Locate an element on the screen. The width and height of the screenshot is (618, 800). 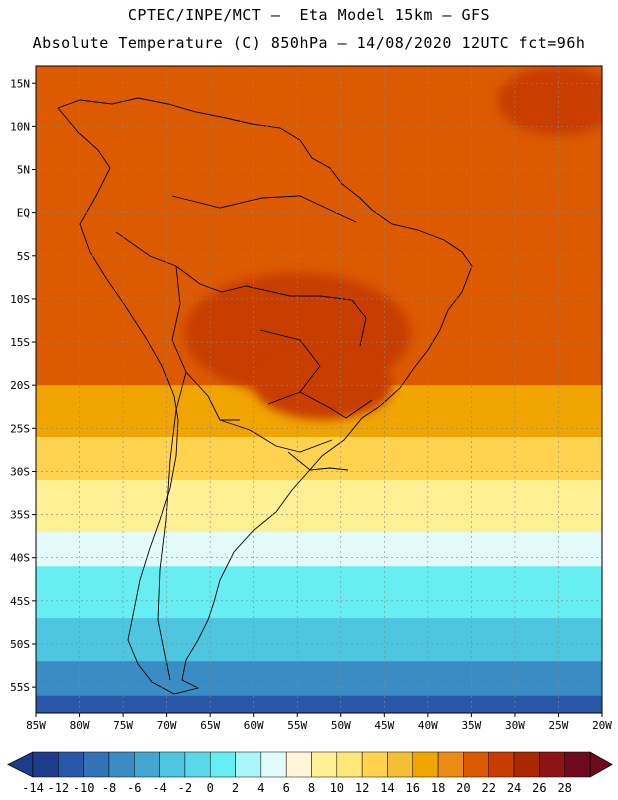
colorbar-label: -6 is located at coordinates (134, 788).